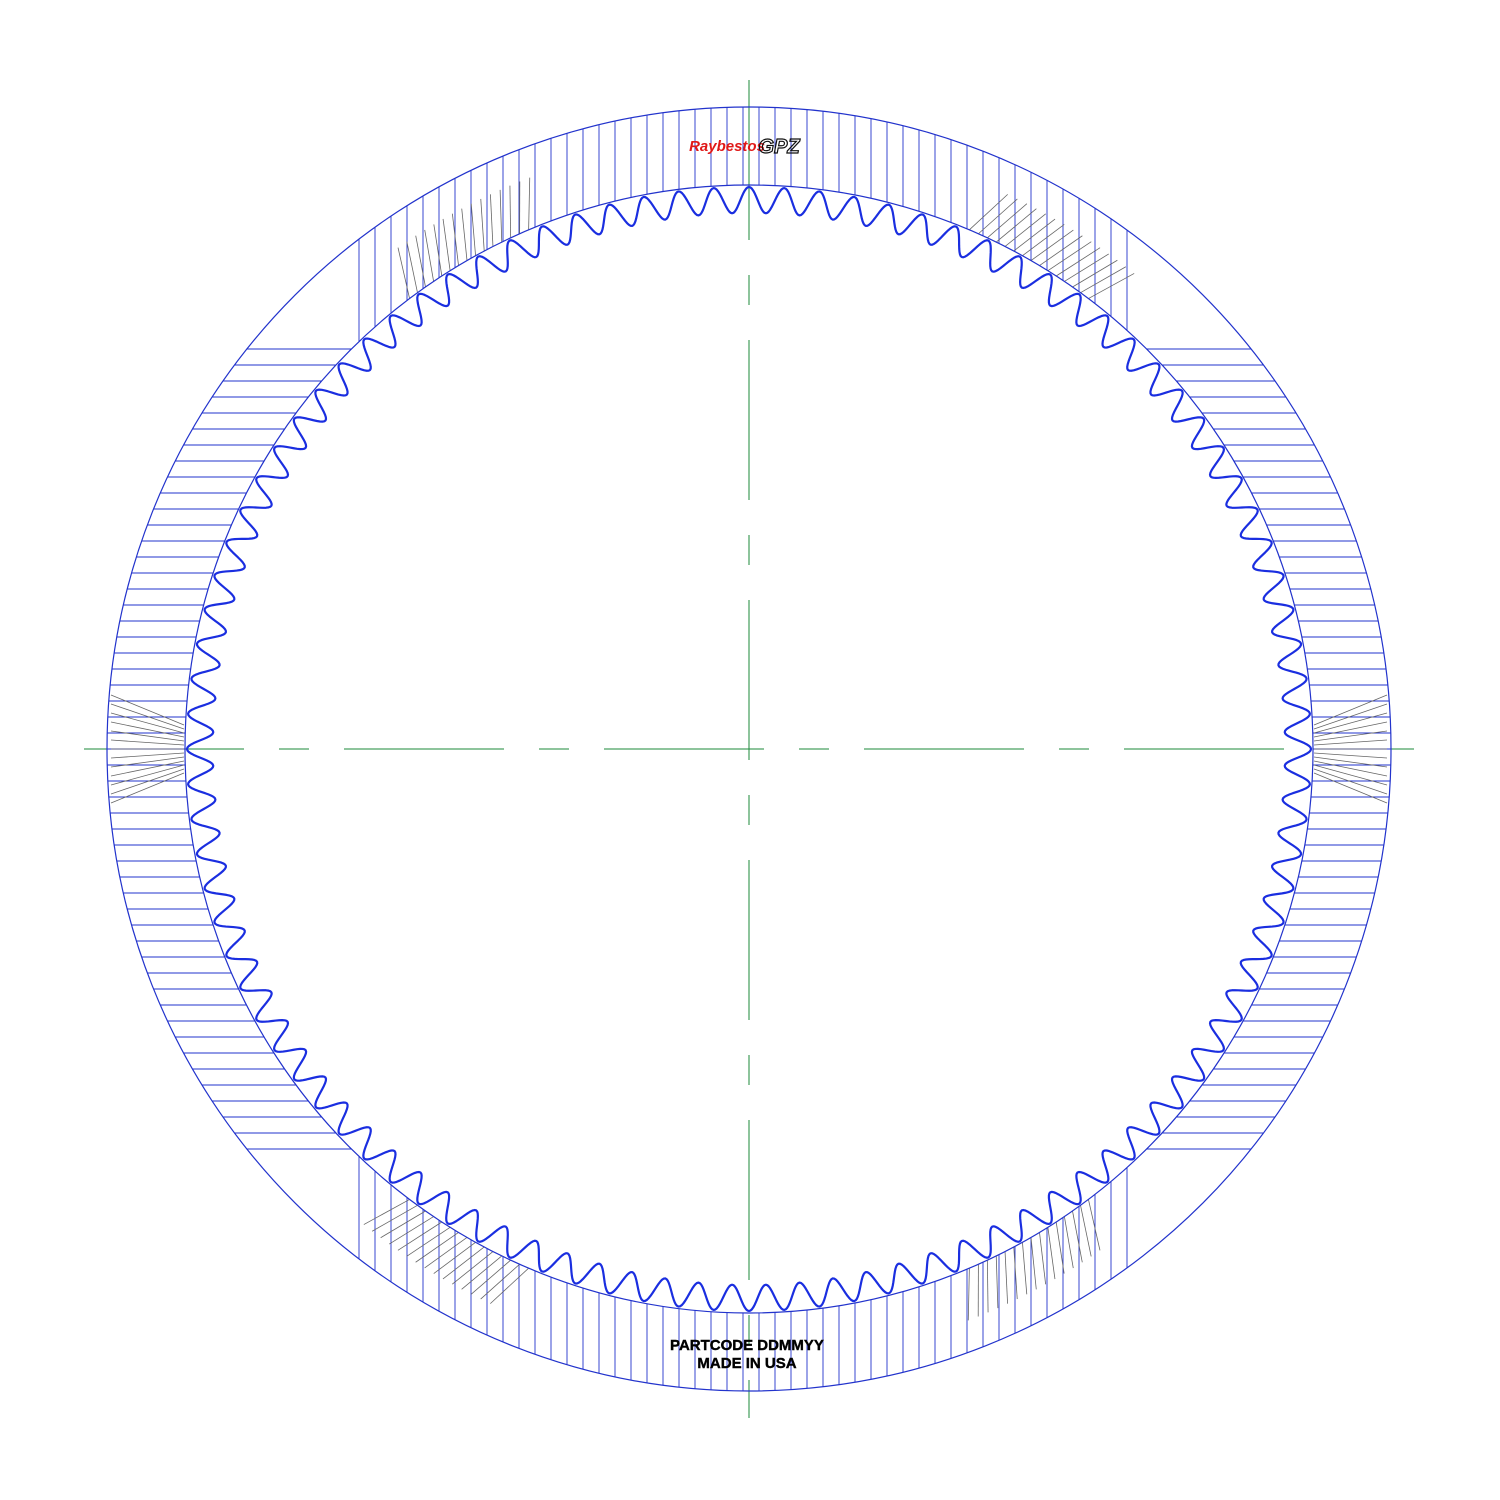  Describe the element at coordinates (746, 1363) in the screenshot. I see `made-in-stamp: MADE IN USA` at that location.